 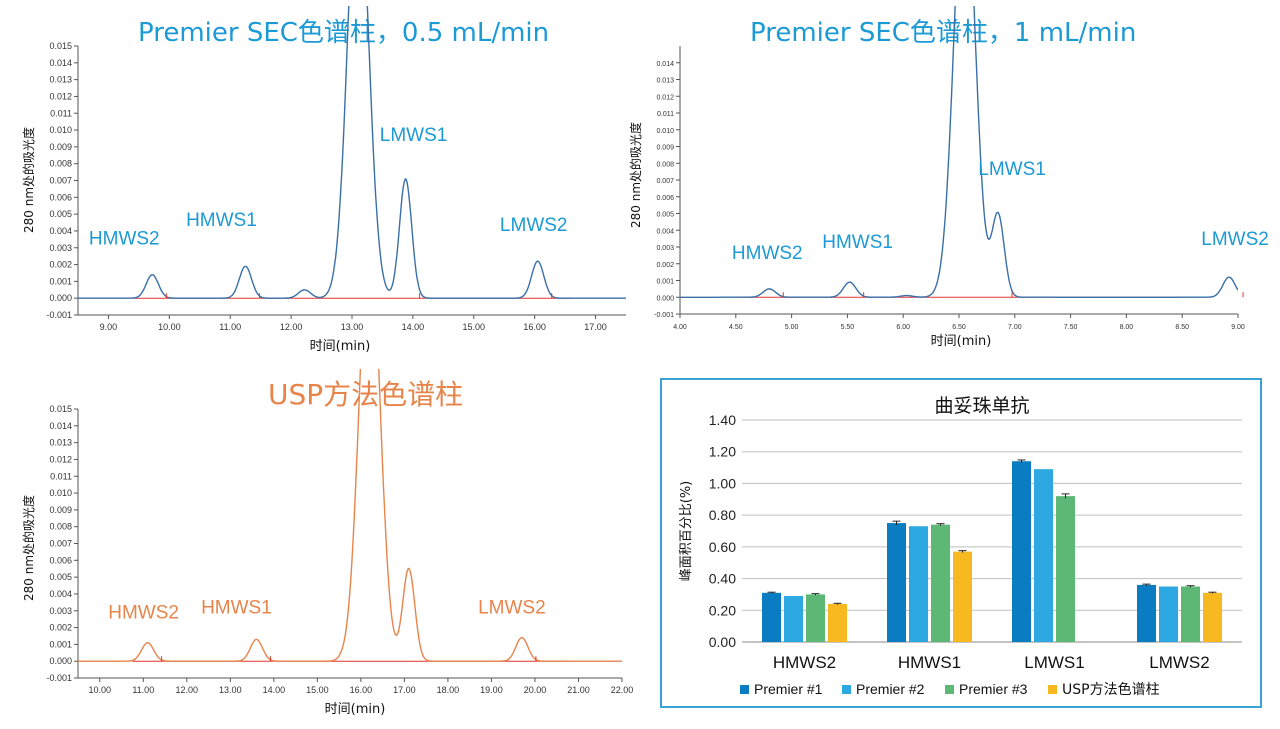 What do you see at coordinates (1179, 662) in the screenshot?
I see `category-label: LMWS2` at bounding box center [1179, 662].